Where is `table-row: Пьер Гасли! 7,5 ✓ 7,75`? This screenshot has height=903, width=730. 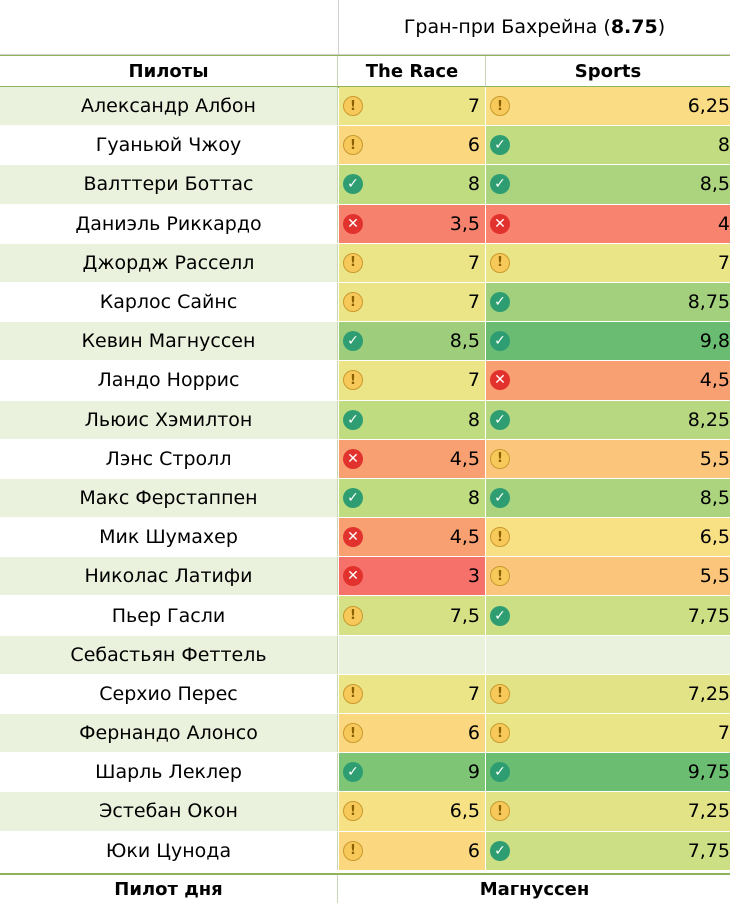
table-row: Пьер Гасли! 7,5 ✓ 7,75 is located at coordinates (365, 616).